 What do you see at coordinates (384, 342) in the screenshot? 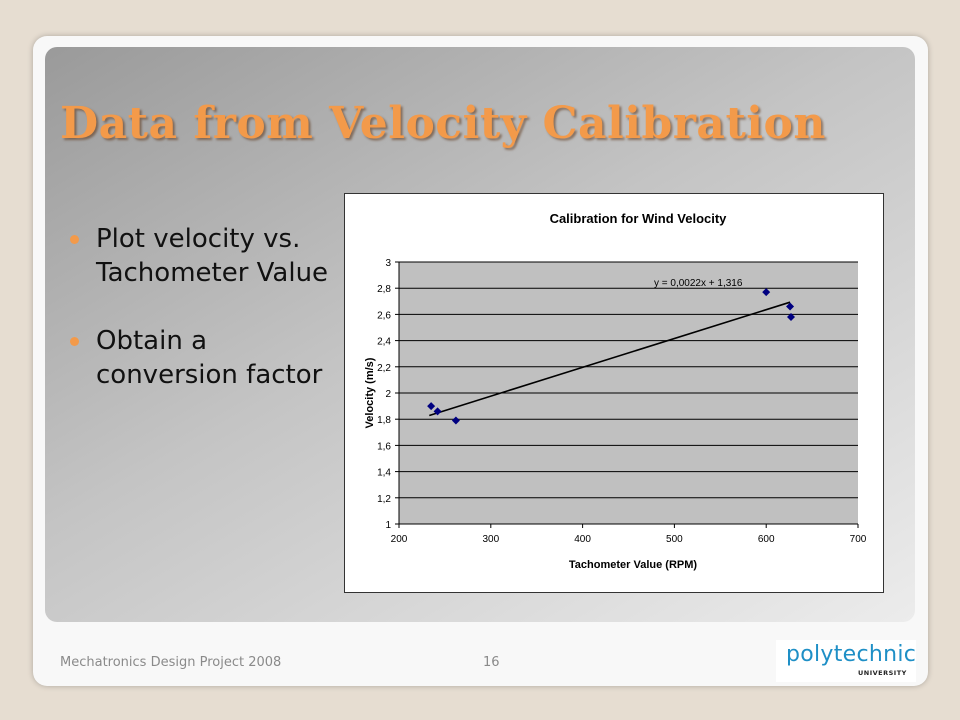
I see `y-tick-label: 2,4` at bounding box center [384, 342].